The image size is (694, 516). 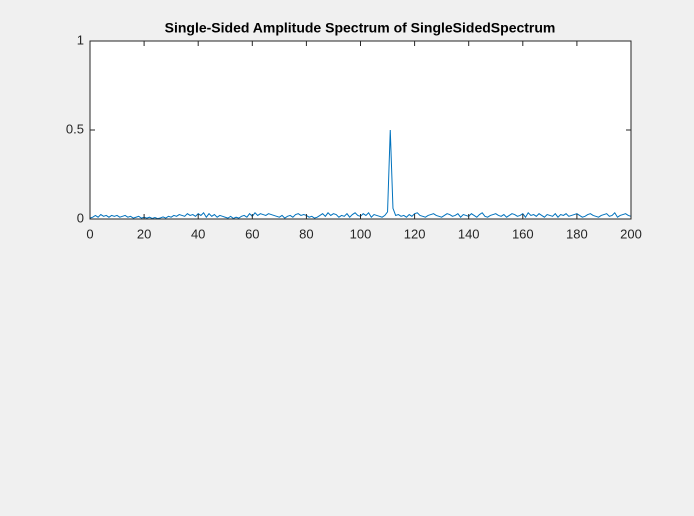 I want to click on x-tick-label: 120, so click(x=415, y=233).